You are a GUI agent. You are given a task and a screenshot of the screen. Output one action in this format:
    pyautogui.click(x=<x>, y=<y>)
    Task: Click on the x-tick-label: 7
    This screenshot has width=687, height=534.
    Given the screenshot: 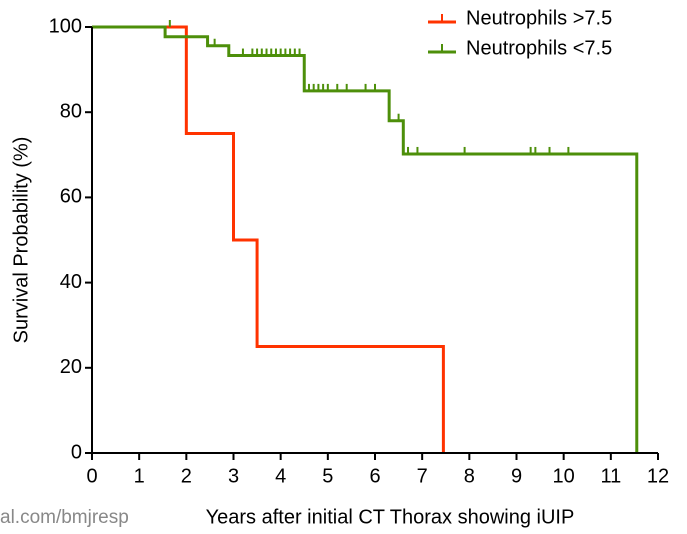 What is the action you would take?
    pyautogui.click(x=422, y=476)
    